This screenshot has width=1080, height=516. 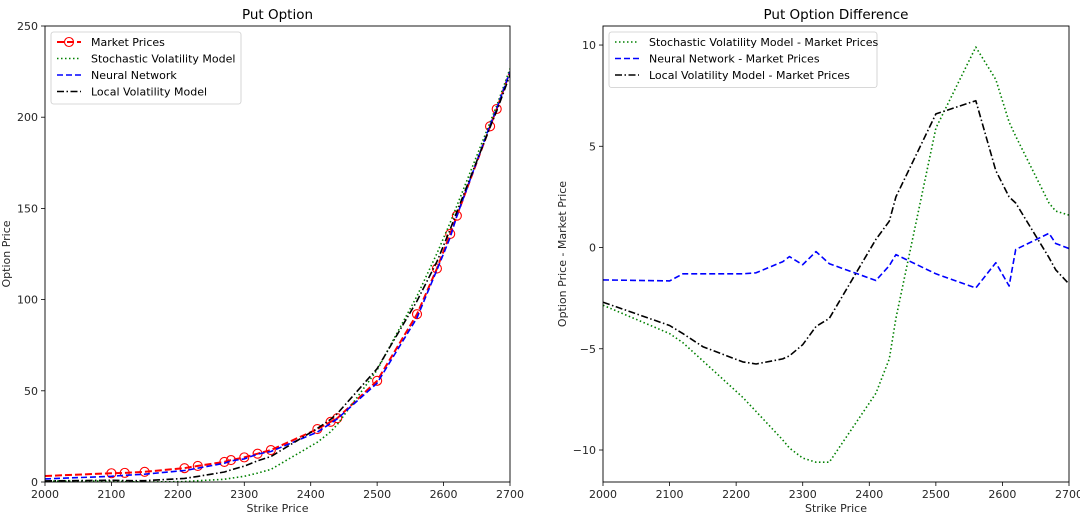 What do you see at coordinates (31, 391) in the screenshot?
I see `y-tick-label: 50` at bounding box center [31, 391].